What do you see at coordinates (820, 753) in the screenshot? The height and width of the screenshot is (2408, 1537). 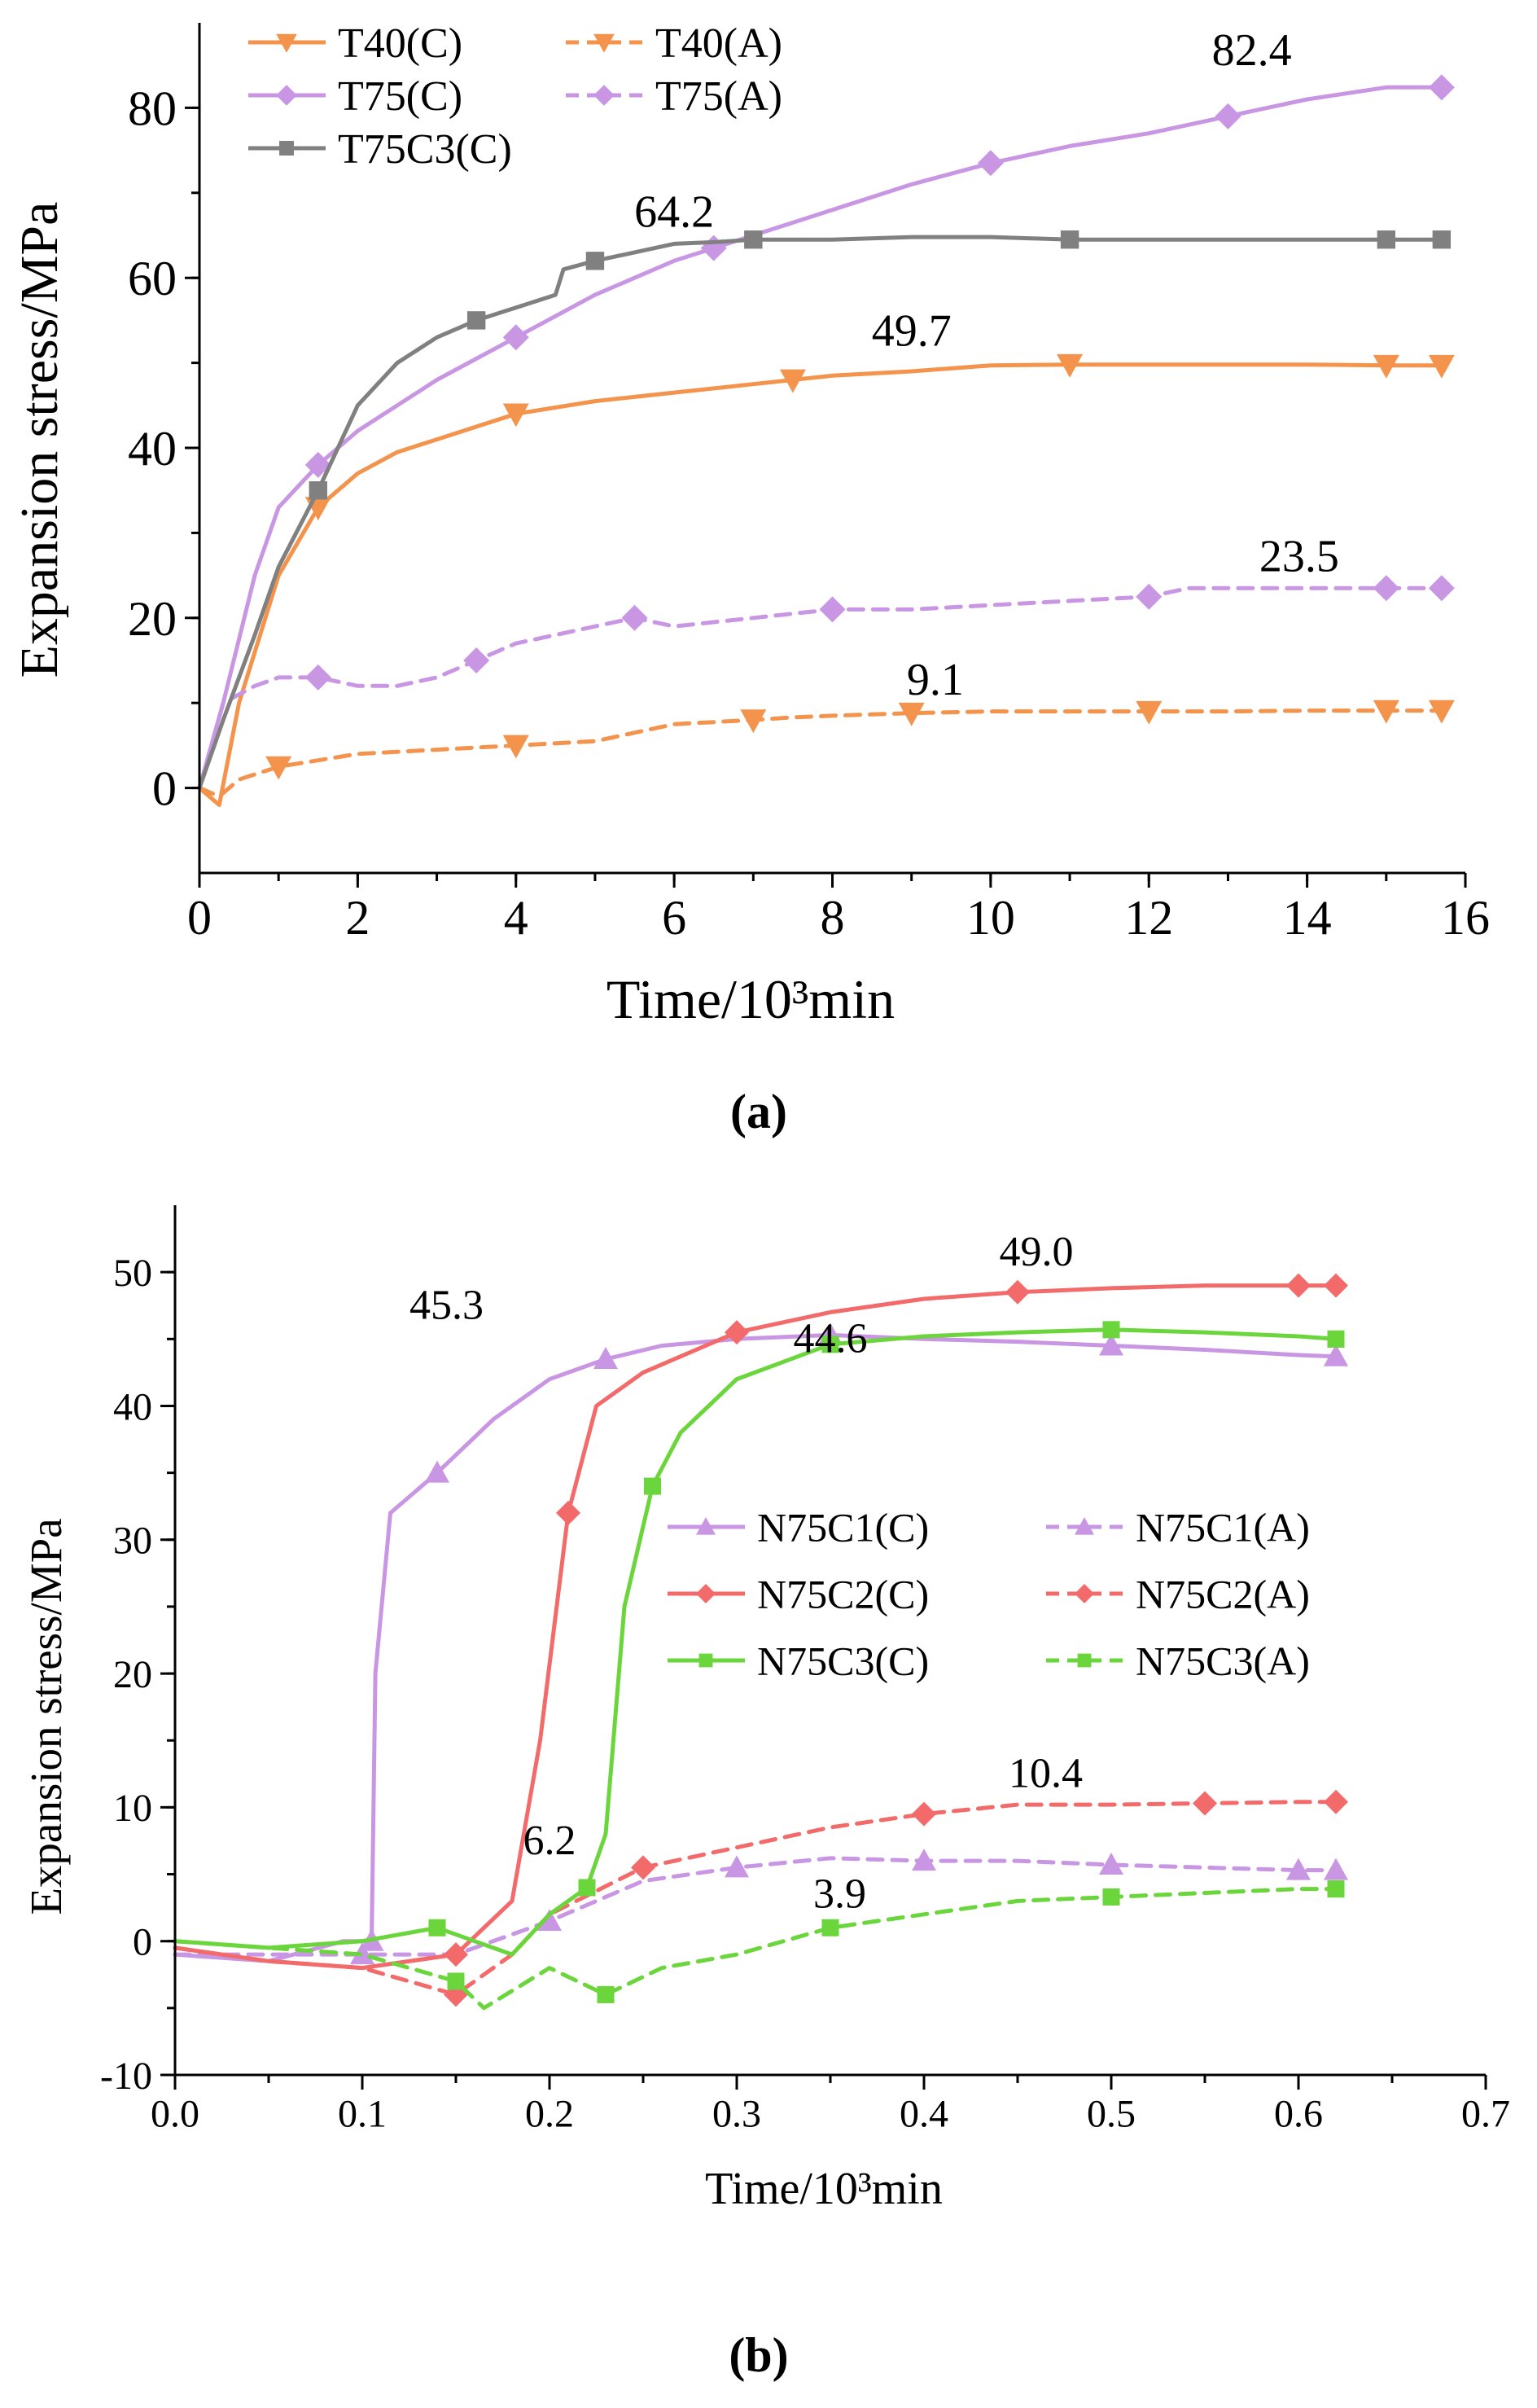 I see `series-line-t40-a` at bounding box center [820, 753].